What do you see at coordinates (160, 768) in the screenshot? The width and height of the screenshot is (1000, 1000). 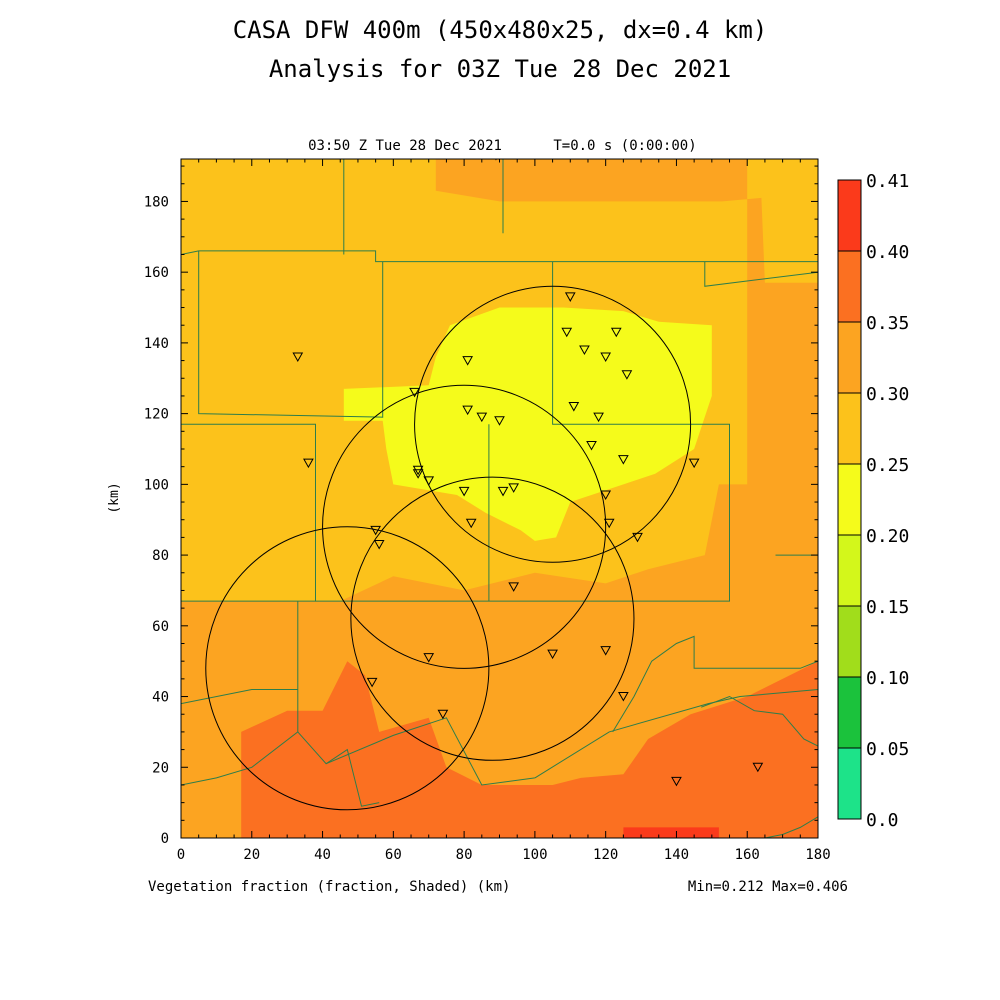 I see `y-tick-label-1: 20` at bounding box center [160, 768].